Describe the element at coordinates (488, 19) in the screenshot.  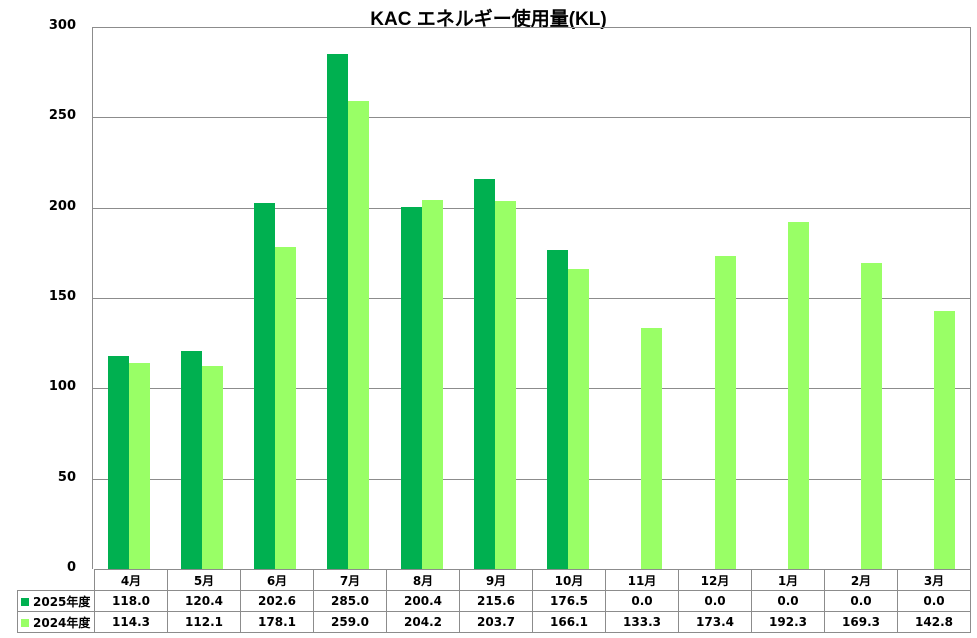
I see `chart-title: KAC エネルギー使用量(KL)` at that location.